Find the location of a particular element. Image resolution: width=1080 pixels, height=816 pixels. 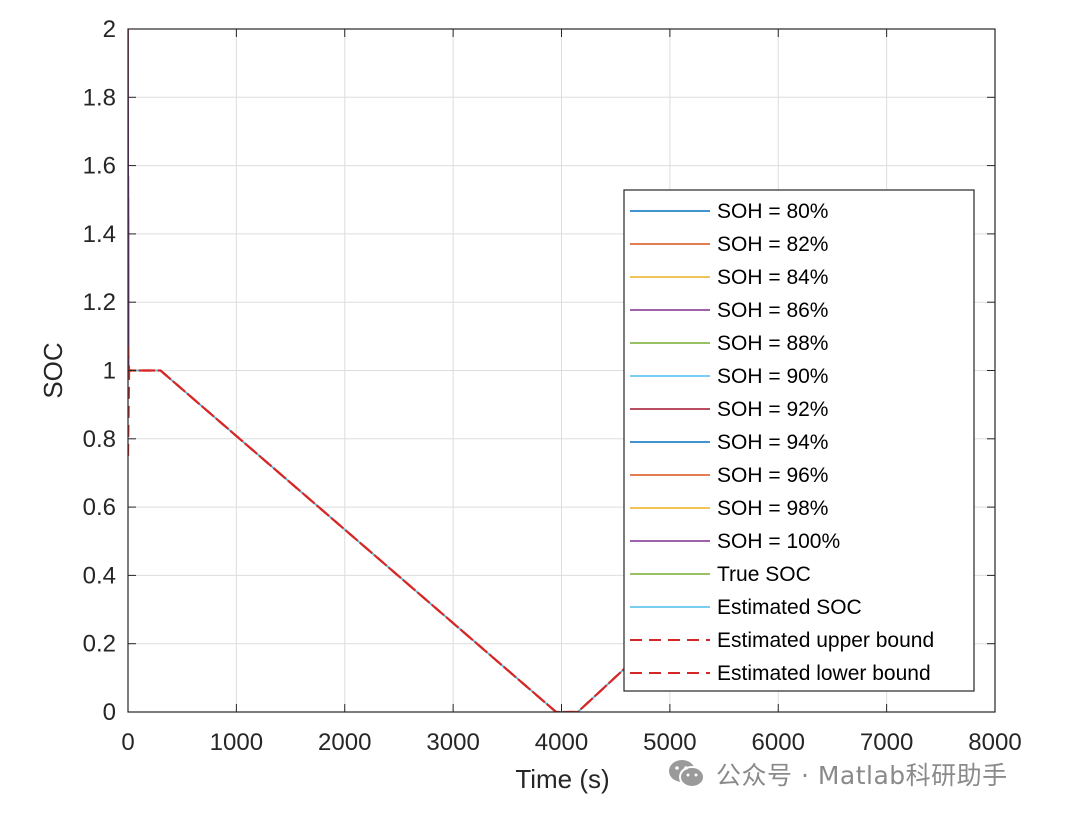

watermark: 公众号 · Matlab科研助手 is located at coordinates (838, 774).